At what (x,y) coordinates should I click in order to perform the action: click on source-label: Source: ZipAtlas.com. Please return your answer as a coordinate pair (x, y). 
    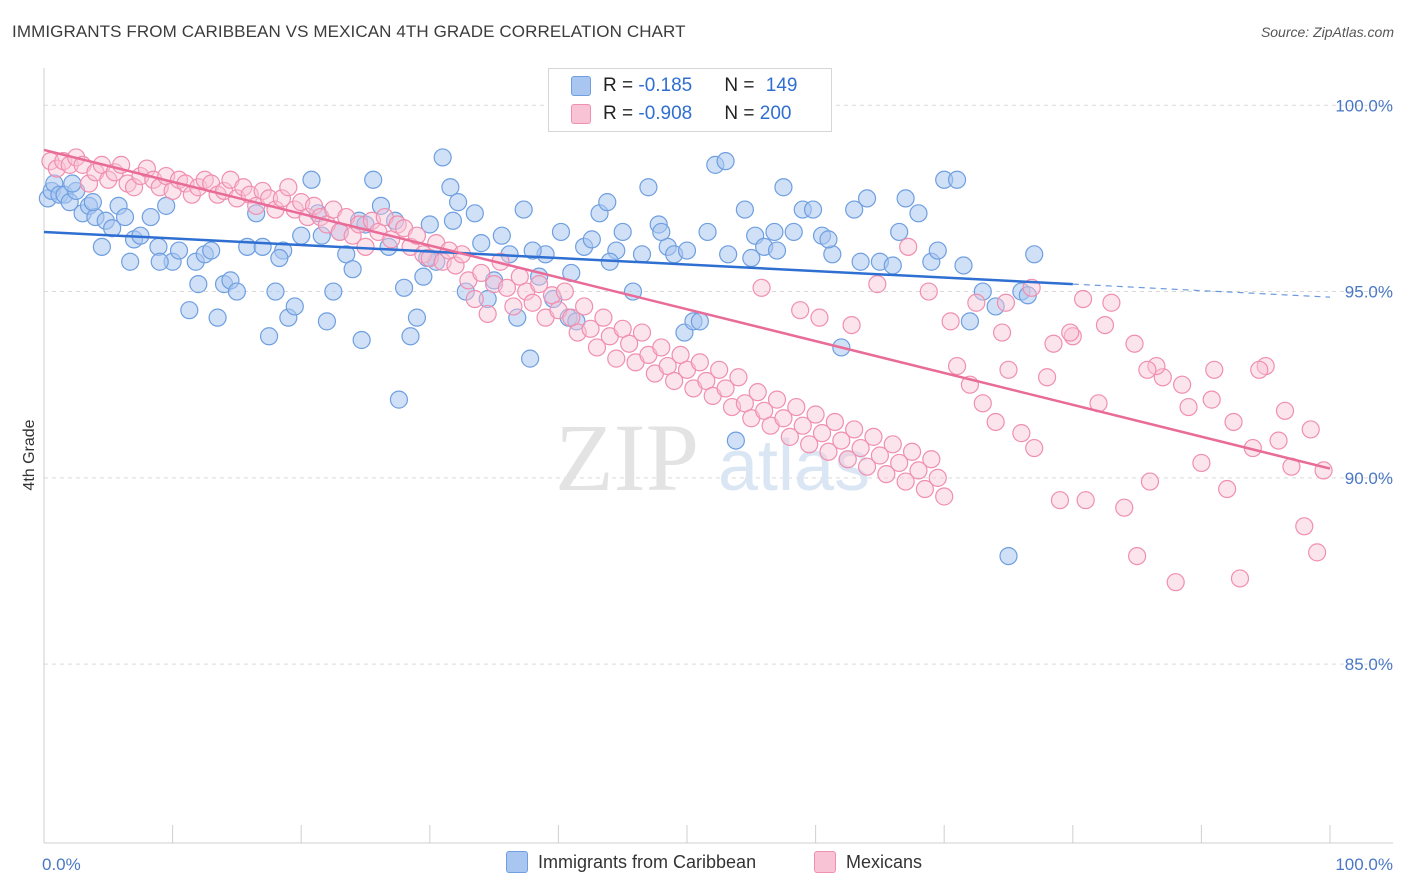
    Looking at the image, I should click on (1327, 32).